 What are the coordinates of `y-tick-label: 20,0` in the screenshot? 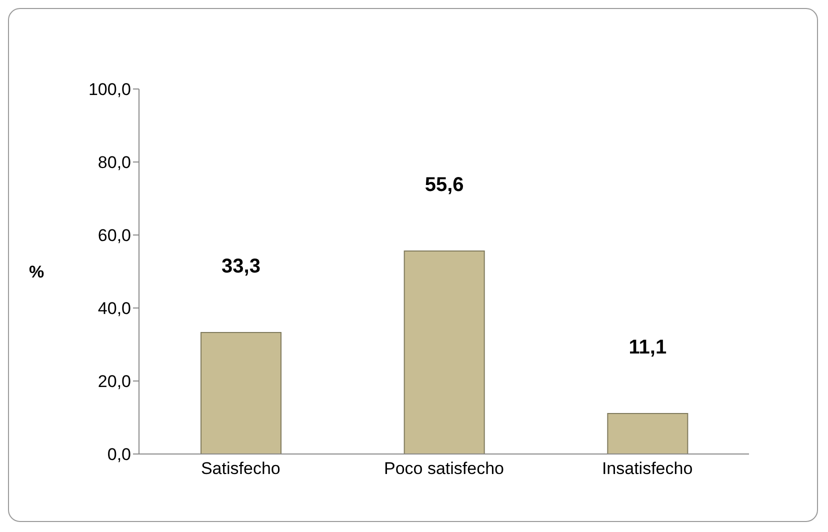 It's located at (114, 382).